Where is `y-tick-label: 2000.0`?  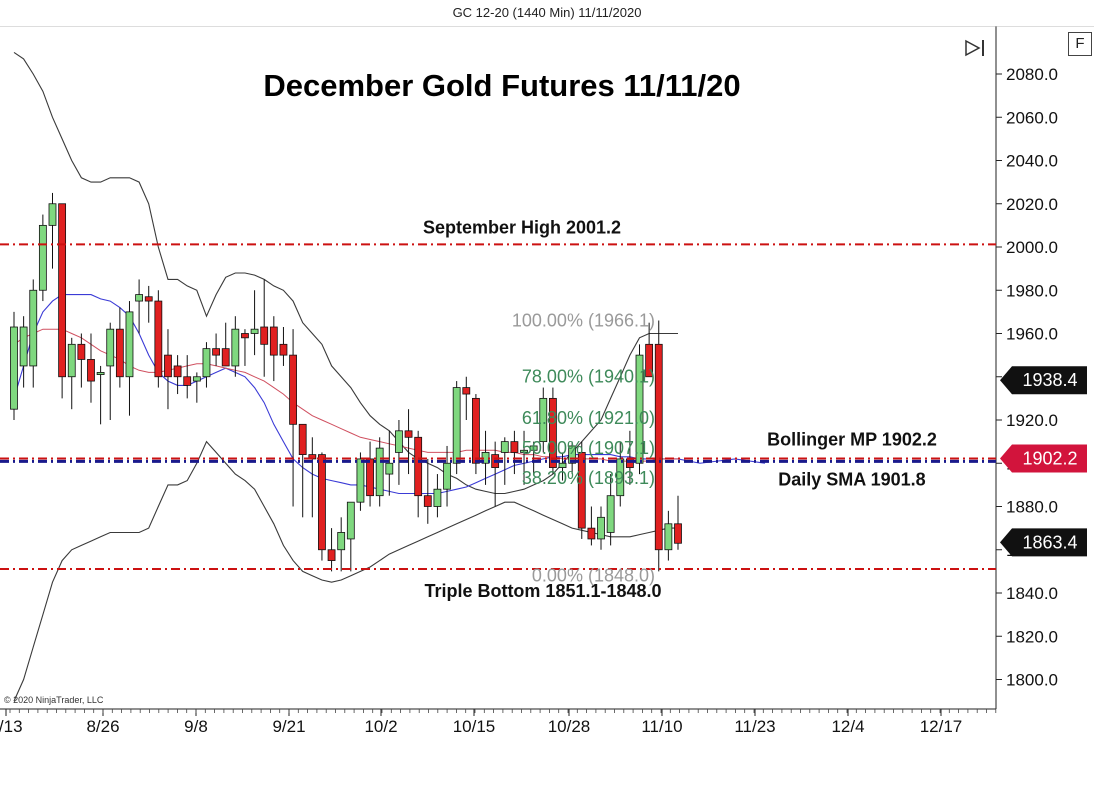 y-tick-label: 2000.0 is located at coordinates (1032, 247).